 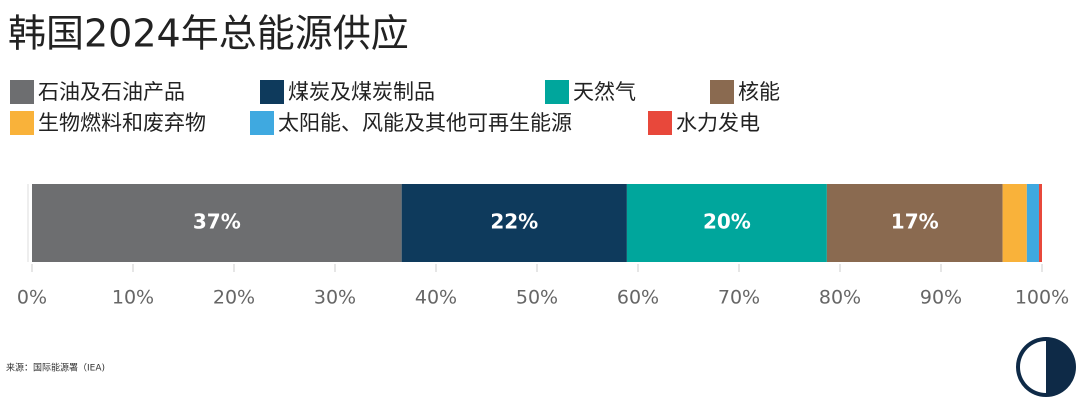 What do you see at coordinates (335, 298) in the screenshot?
I see `x-tick-label: 30%` at bounding box center [335, 298].